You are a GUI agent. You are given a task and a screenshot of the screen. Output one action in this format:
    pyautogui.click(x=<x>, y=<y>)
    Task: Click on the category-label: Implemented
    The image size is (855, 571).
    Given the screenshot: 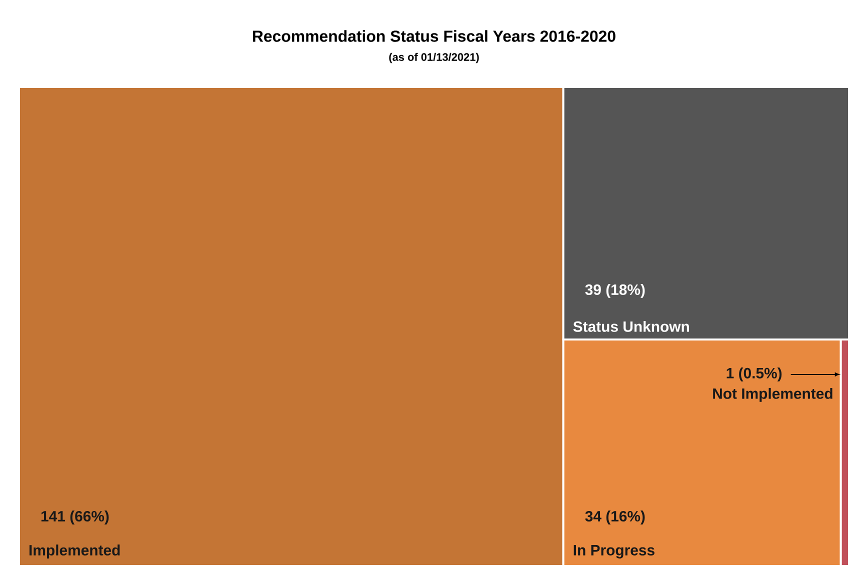 What is the action you would take?
    pyautogui.click(x=75, y=551)
    